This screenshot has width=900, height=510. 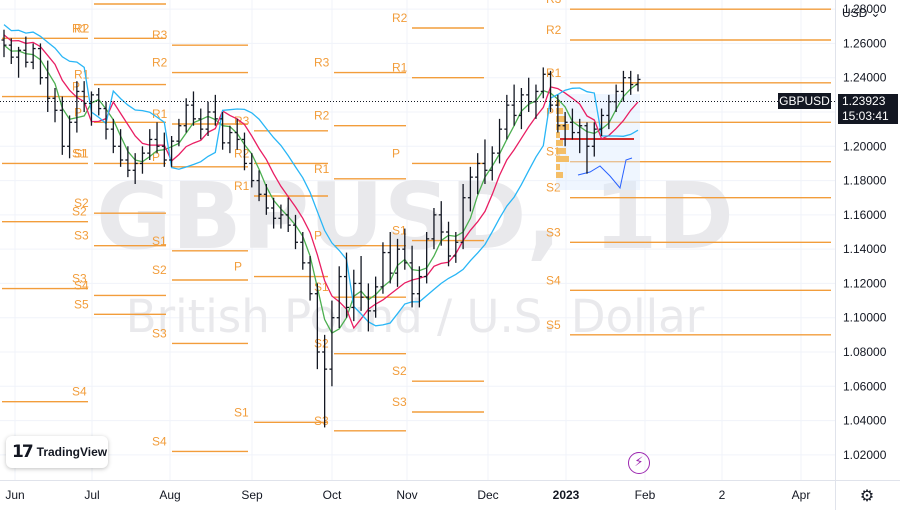 What do you see at coordinates (14, 495) in the screenshot?
I see `time-label-0: Jun` at bounding box center [14, 495].